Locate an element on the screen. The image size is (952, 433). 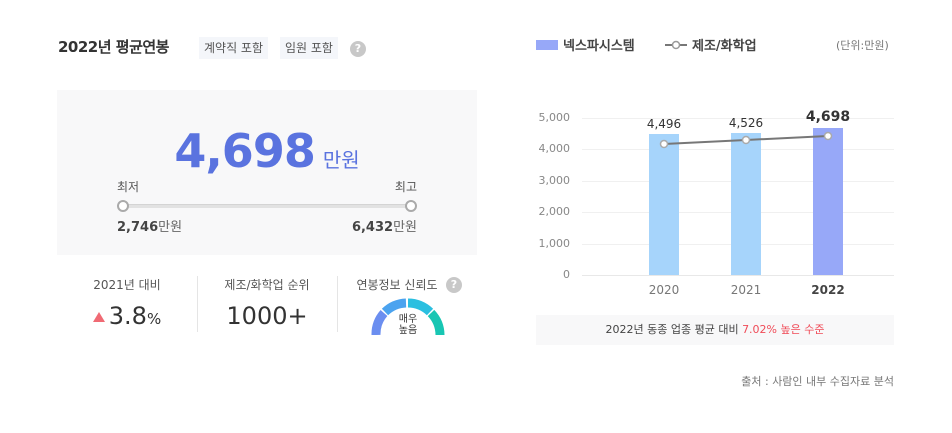
y-tick: 4,000 is located at coordinates (554, 148).